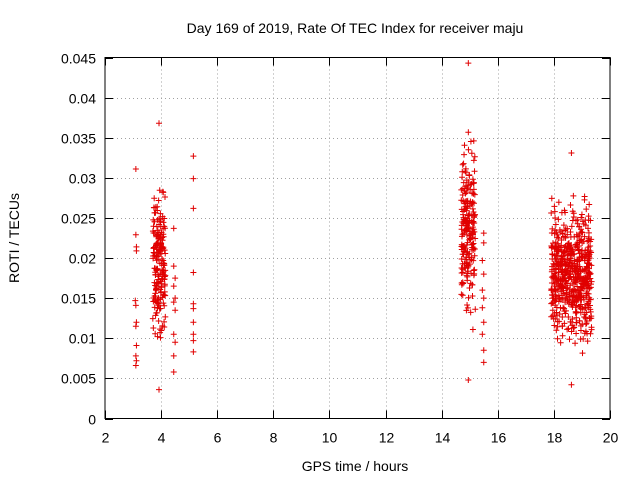  What do you see at coordinates (78, 379) in the screenshot?
I see `y-tick-label: 0.005` at bounding box center [78, 379].